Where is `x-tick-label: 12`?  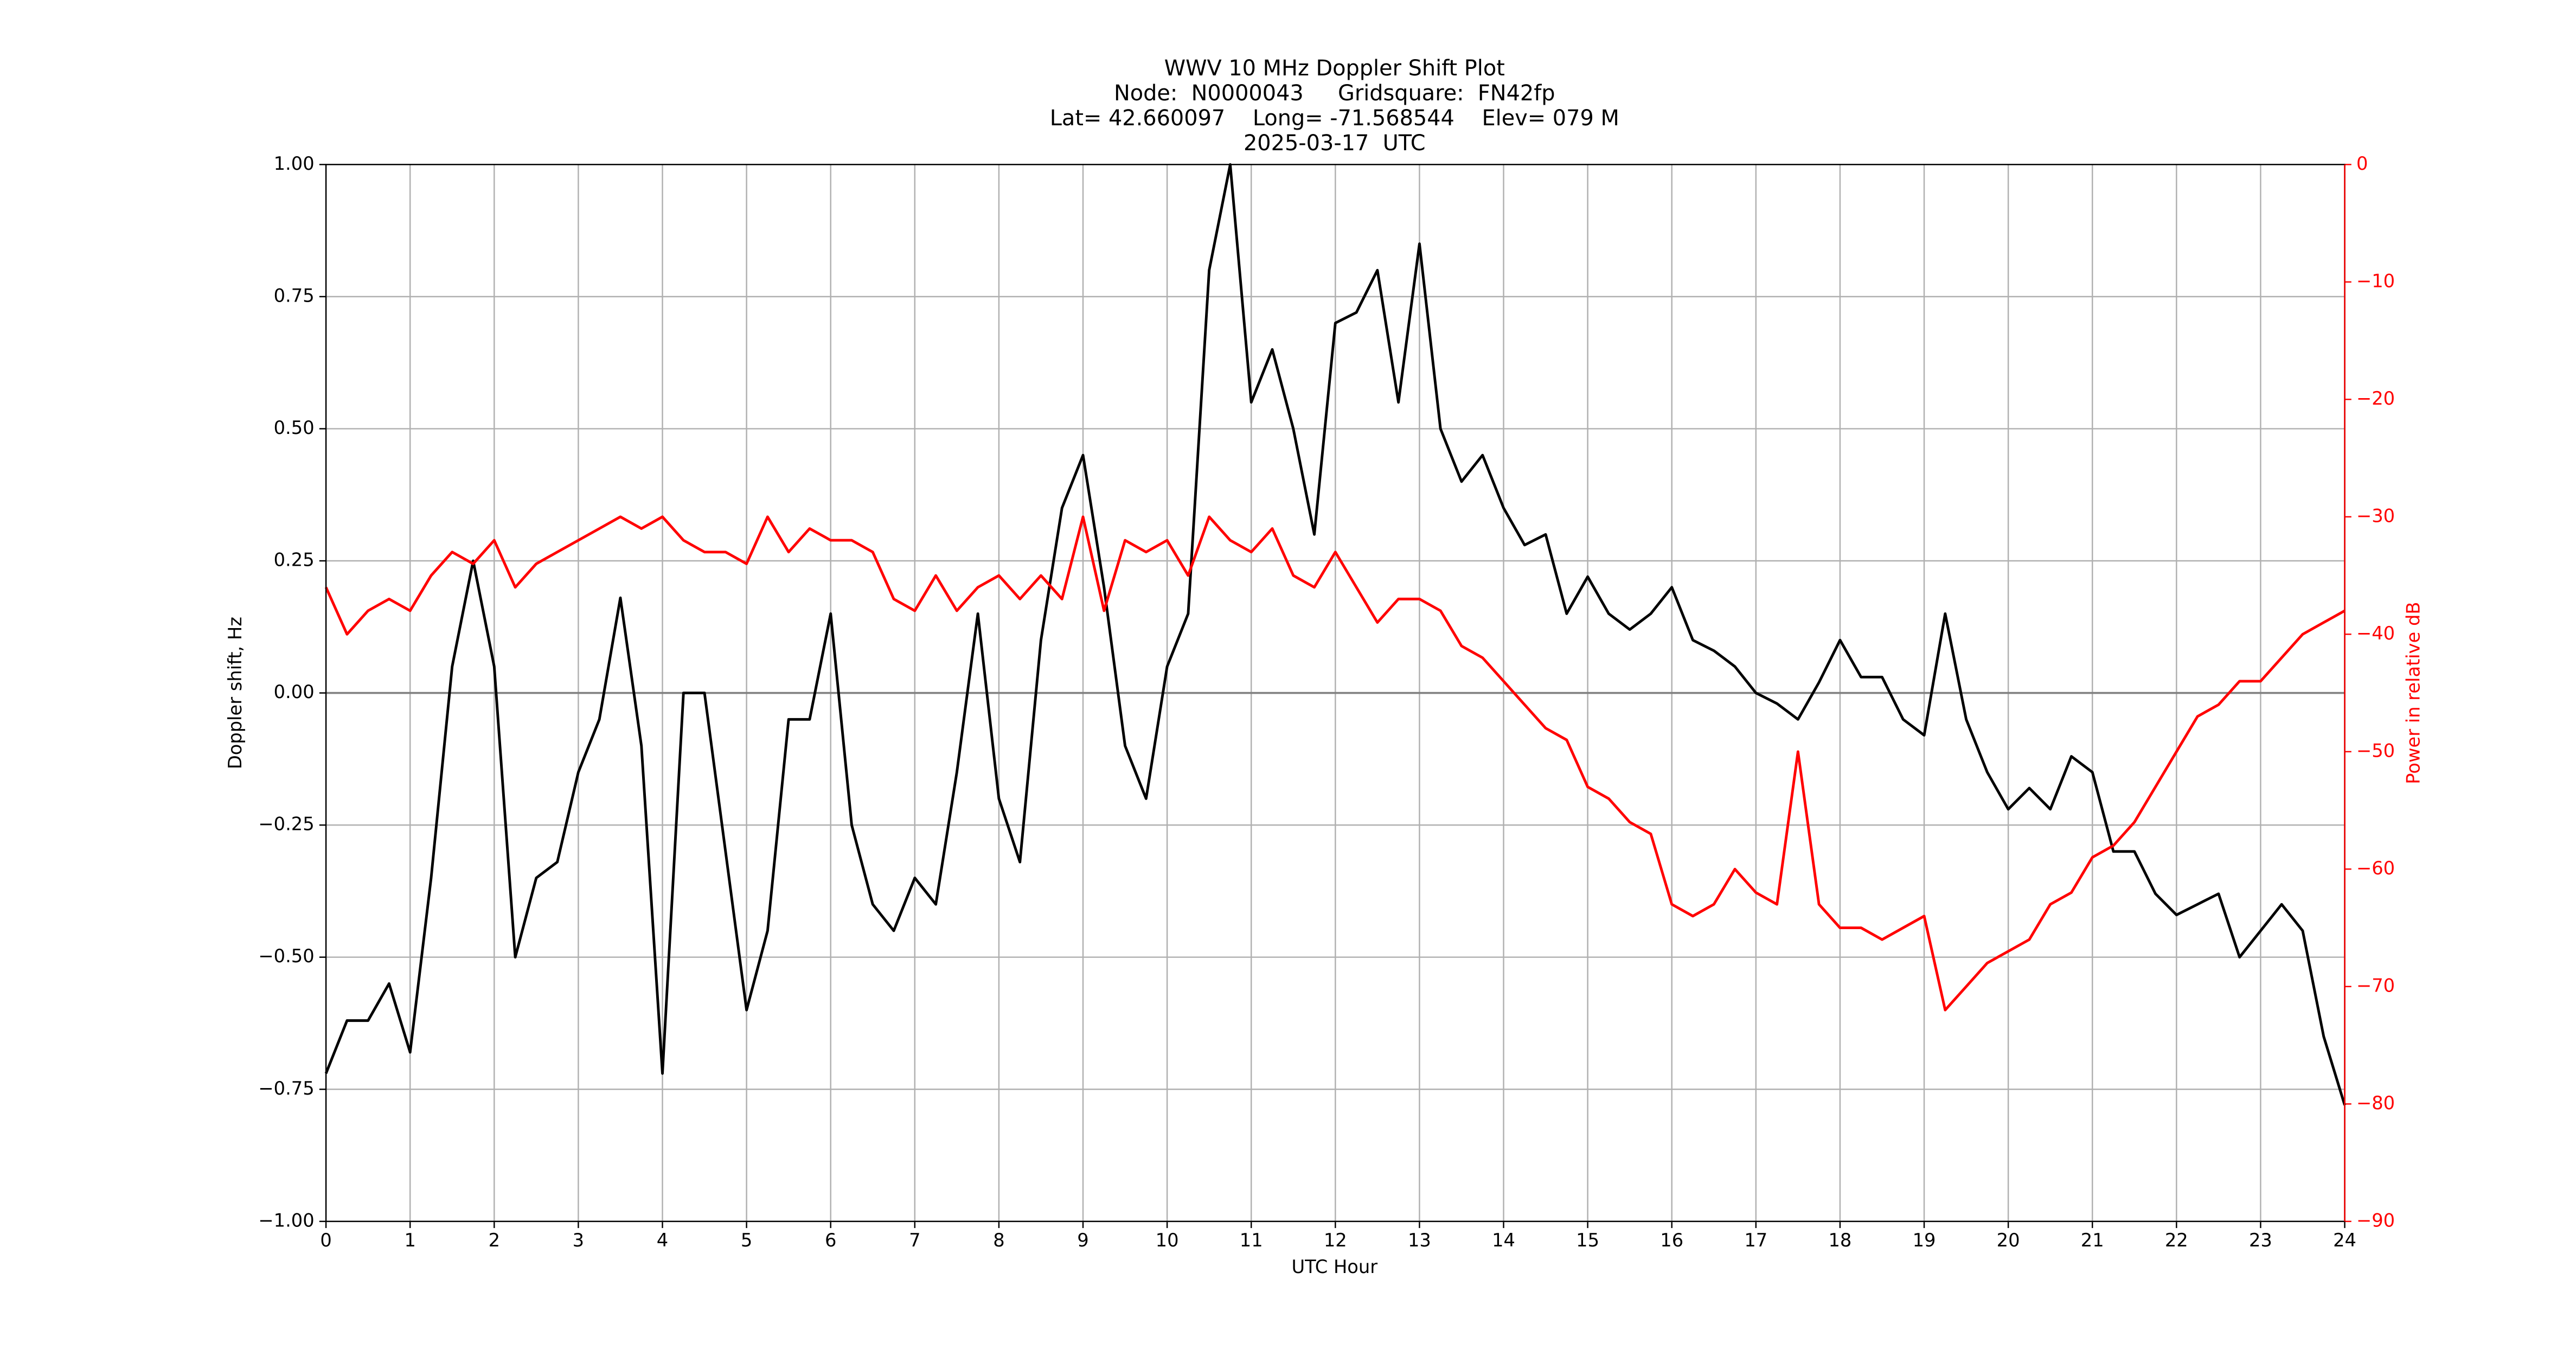 x-tick-label: 12 is located at coordinates (1336, 1240).